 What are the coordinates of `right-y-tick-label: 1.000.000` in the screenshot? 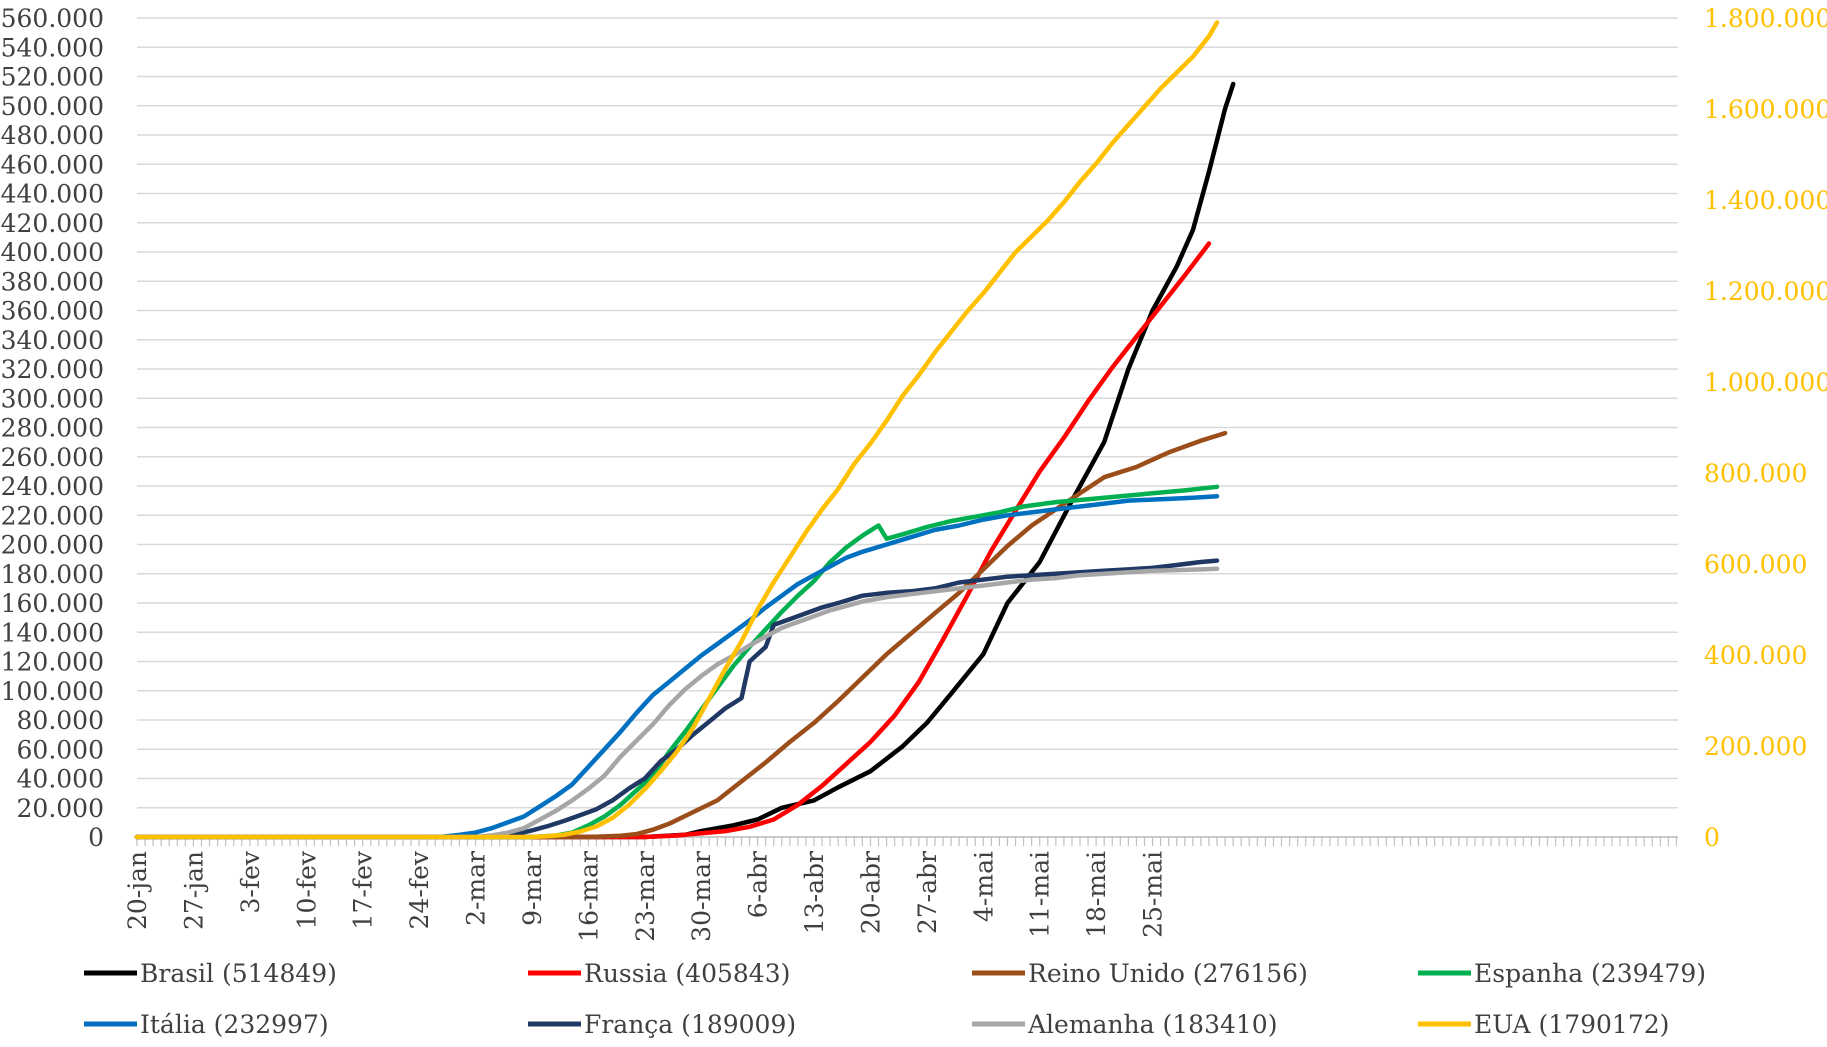 It's located at (1765, 382).